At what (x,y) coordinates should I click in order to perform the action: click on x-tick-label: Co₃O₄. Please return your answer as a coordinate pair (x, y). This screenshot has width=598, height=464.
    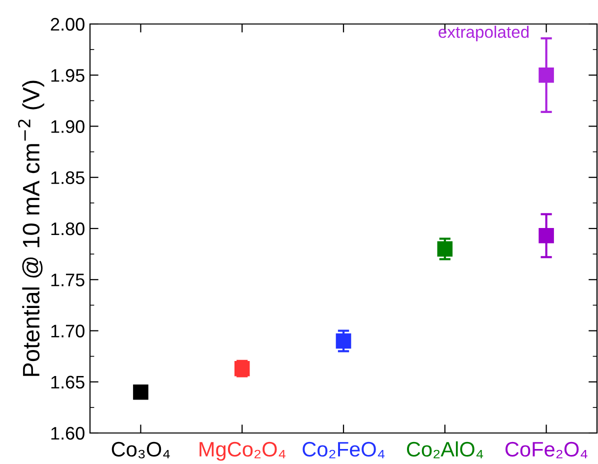
    Looking at the image, I should click on (141, 450).